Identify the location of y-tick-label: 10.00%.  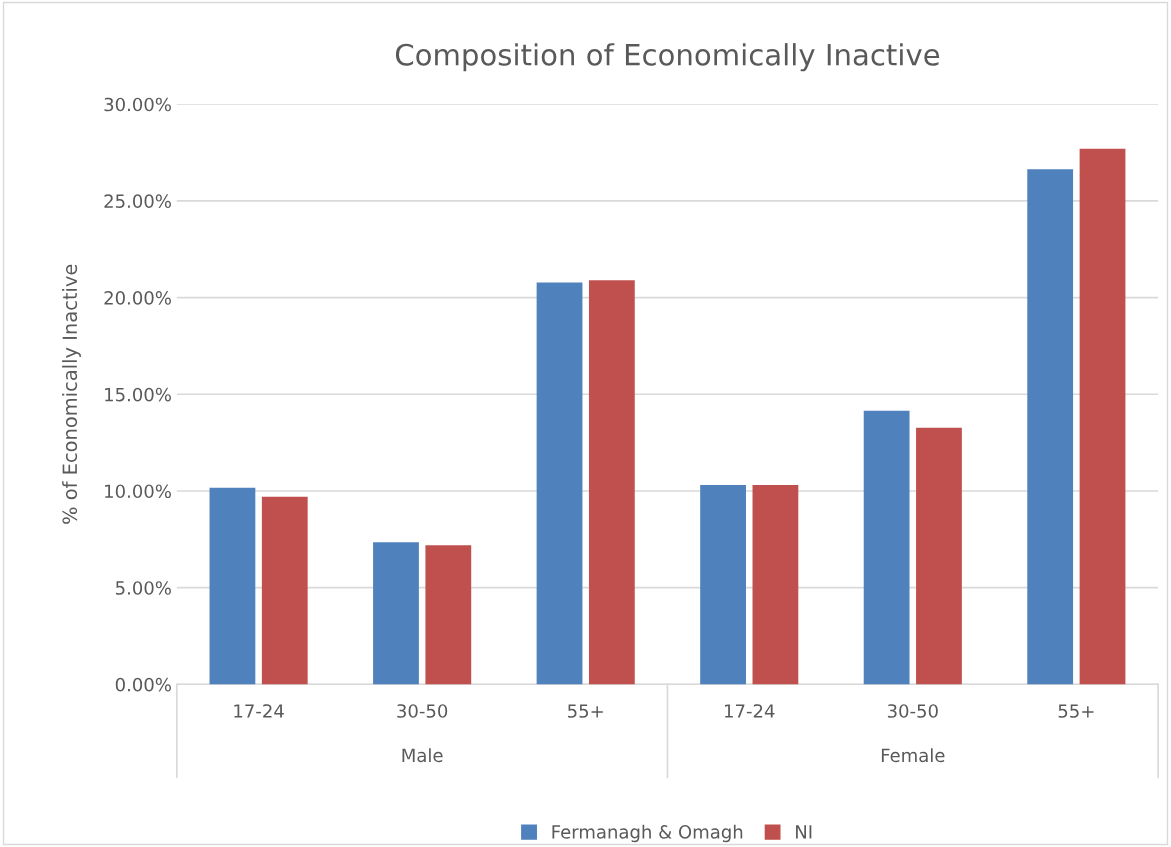
(138, 491).